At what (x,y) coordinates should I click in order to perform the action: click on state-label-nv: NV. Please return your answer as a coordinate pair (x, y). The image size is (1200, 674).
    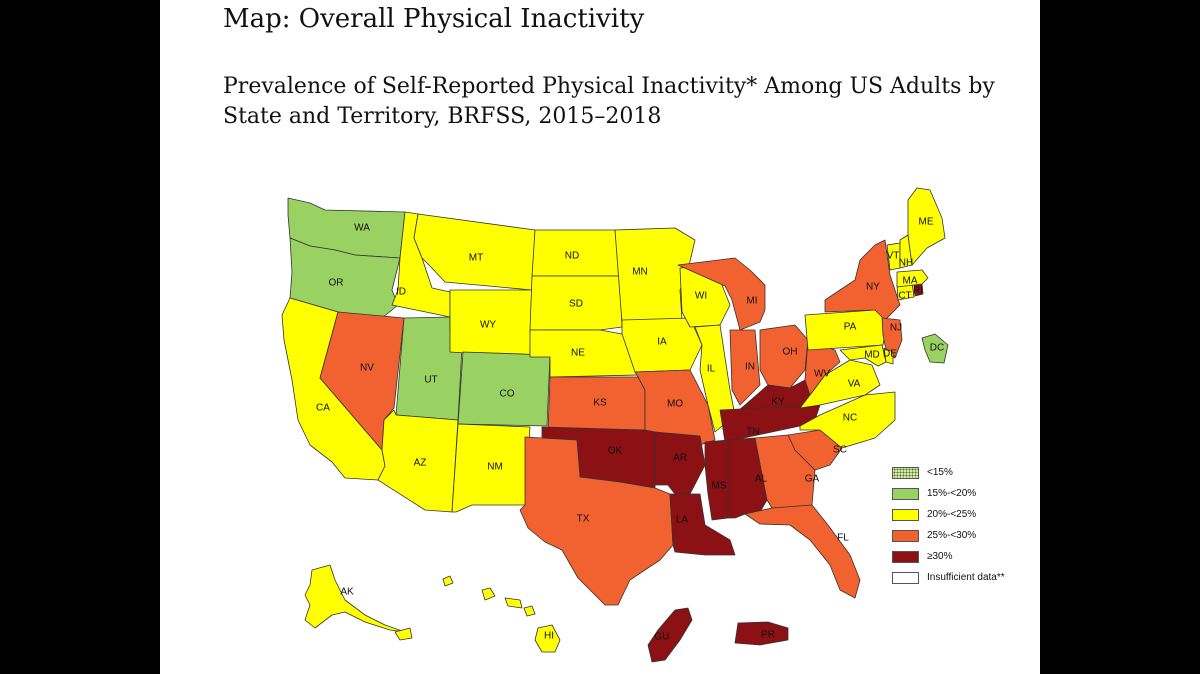
    Looking at the image, I should click on (367, 368).